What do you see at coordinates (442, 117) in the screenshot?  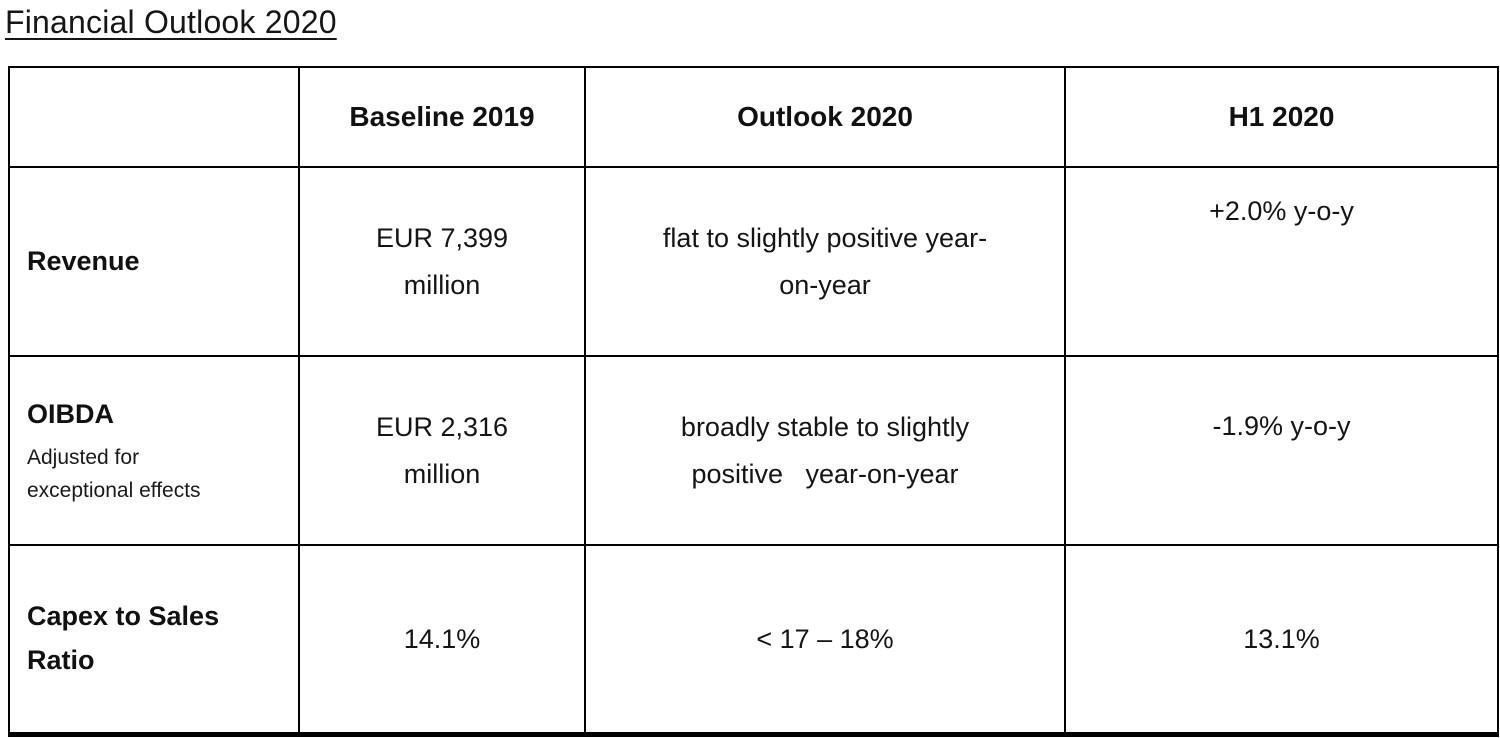 I see `header-baseline-2019: Baseline 2019` at bounding box center [442, 117].